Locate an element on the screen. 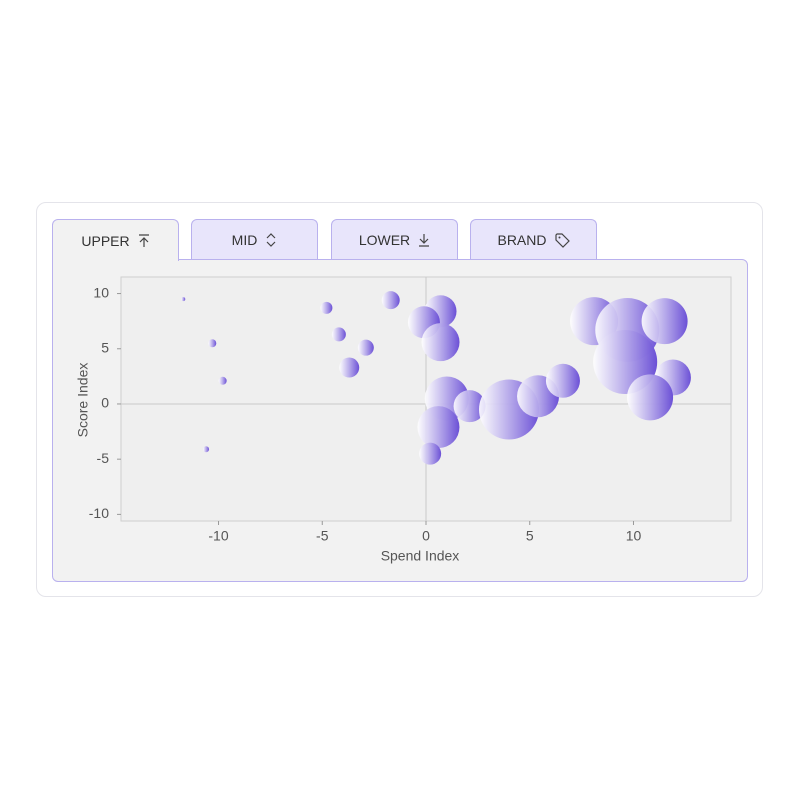 The height and width of the screenshot is (800, 800). tab-label: MID is located at coordinates (244, 240).